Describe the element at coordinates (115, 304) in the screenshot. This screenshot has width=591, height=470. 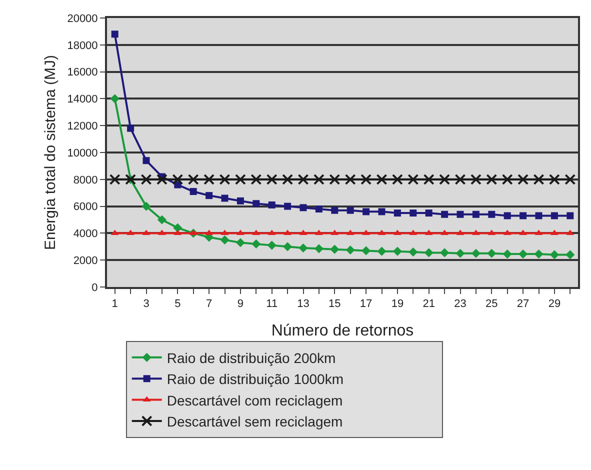
I see `x-tick-label: 1` at that location.